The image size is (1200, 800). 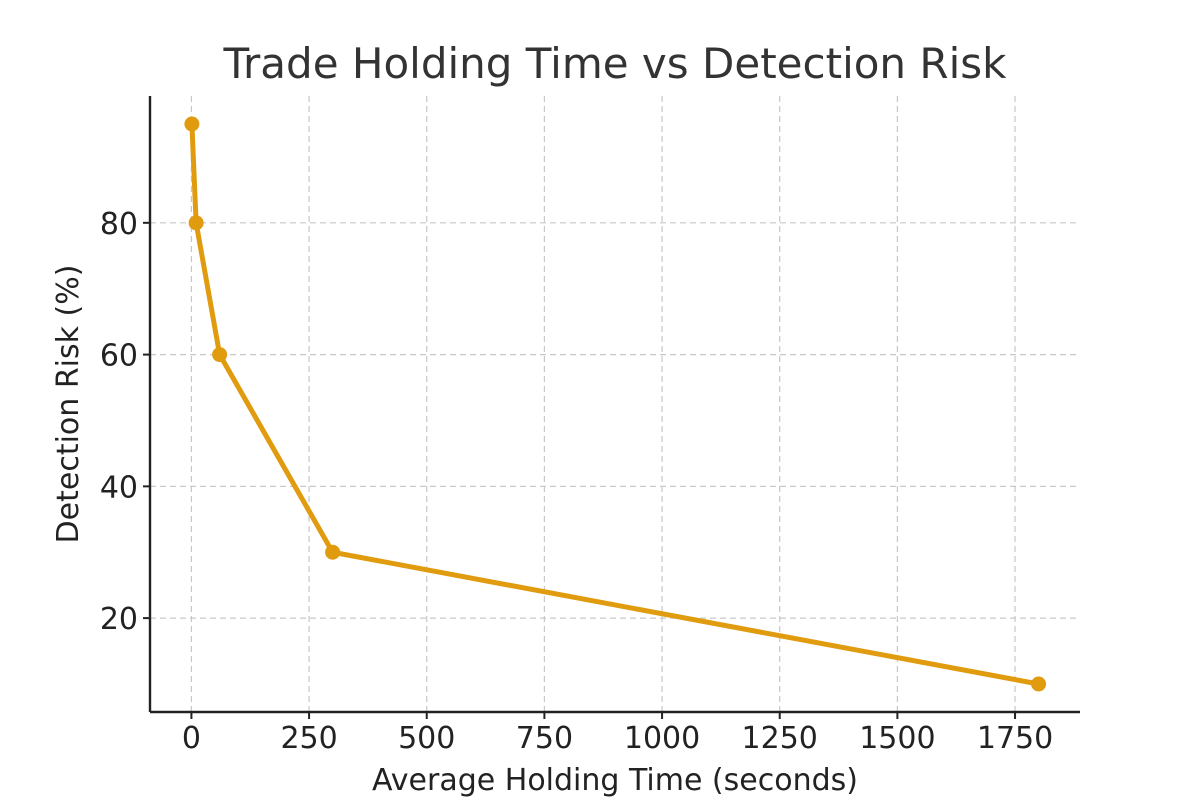 What do you see at coordinates (1015, 738) in the screenshot?
I see `x-tick-label: 1750` at bounding box center [1015, 738].